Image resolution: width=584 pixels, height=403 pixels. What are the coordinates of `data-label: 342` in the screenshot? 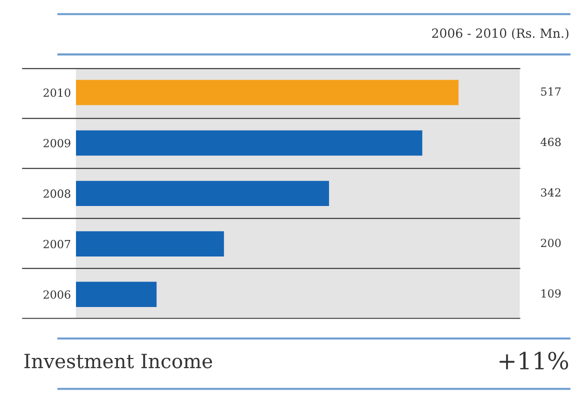 It's located at (550, 192).